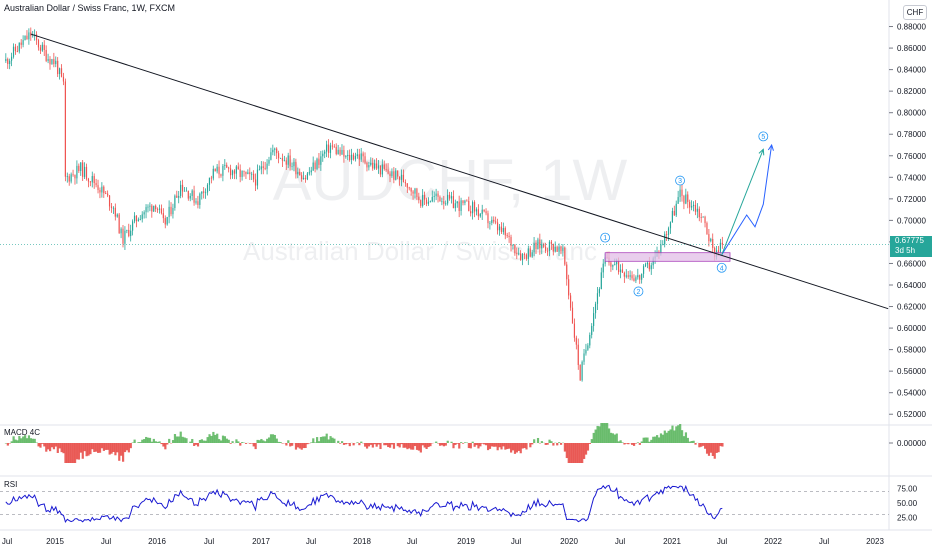 The image size is (932, 555). I want to click on last-price-countdown: 3d 5h, so click(913, 251).